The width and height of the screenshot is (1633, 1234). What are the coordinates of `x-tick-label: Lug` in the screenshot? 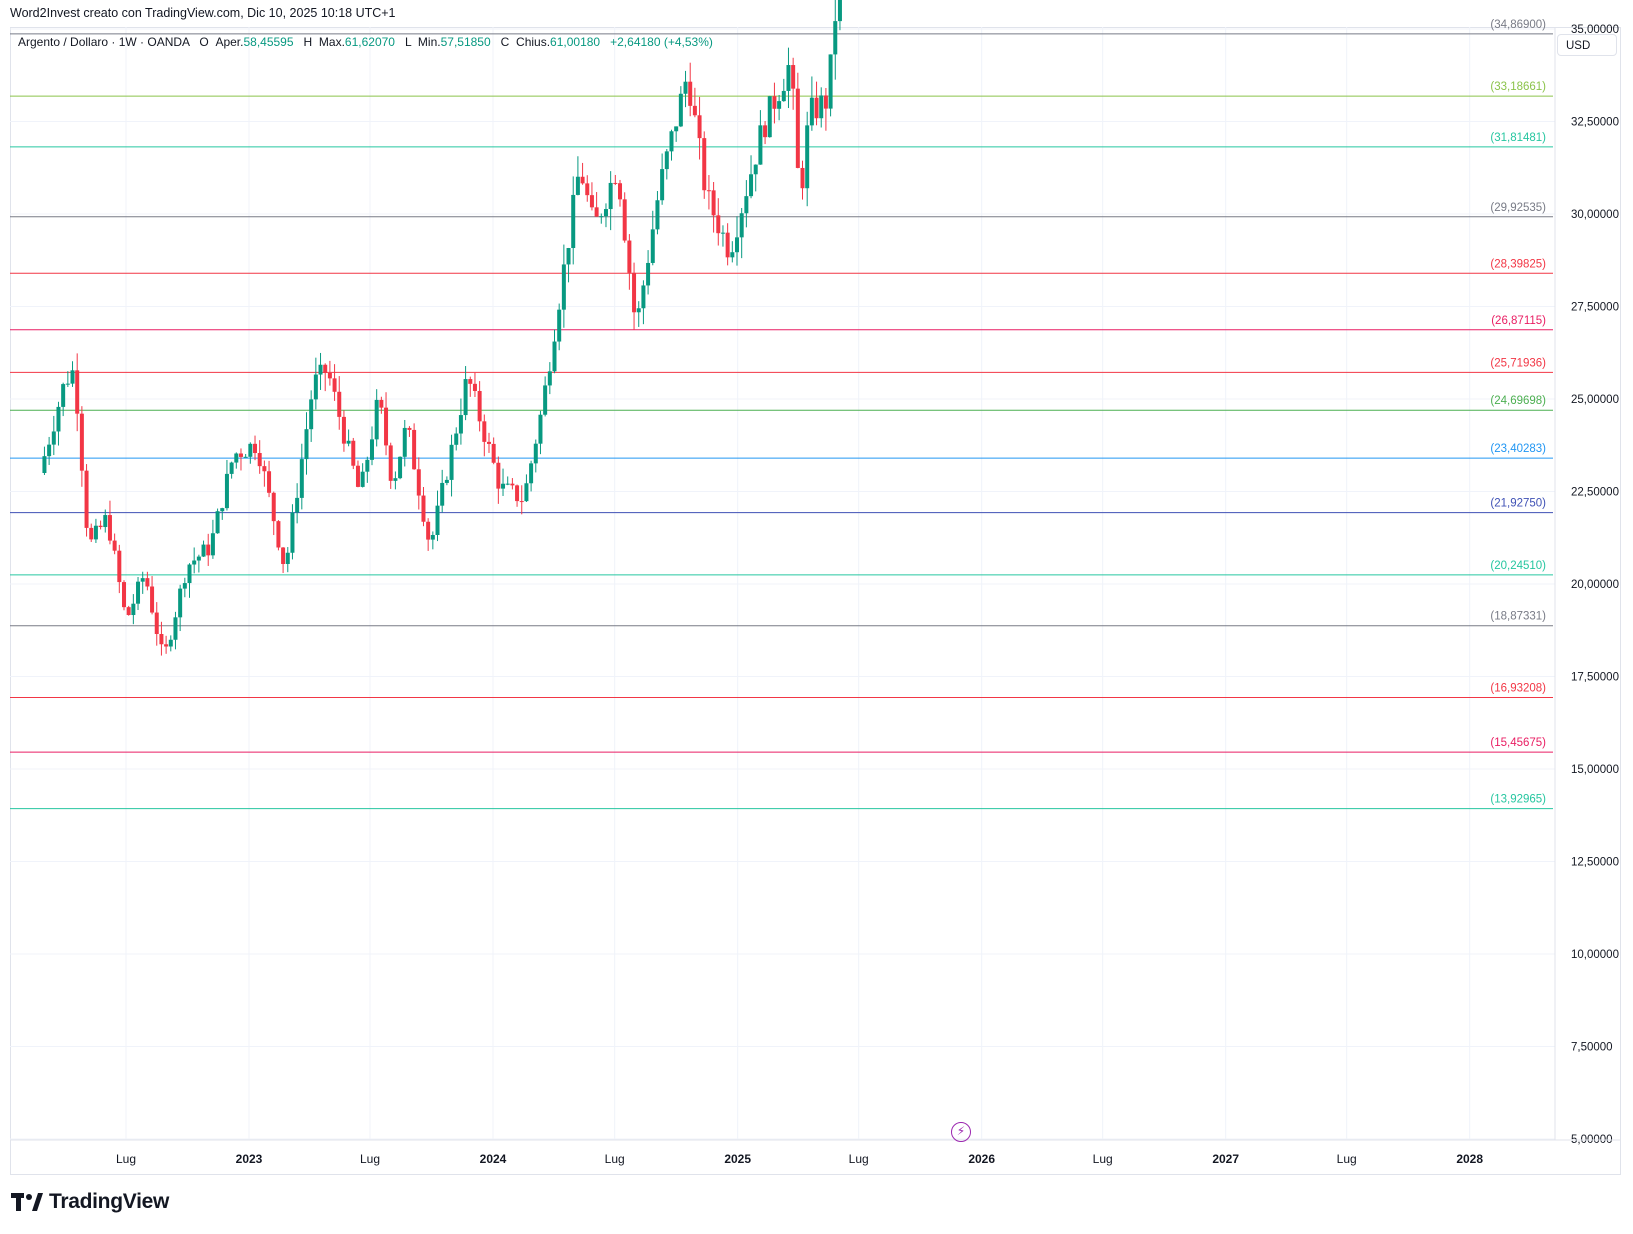 It's located at (370, 1159).